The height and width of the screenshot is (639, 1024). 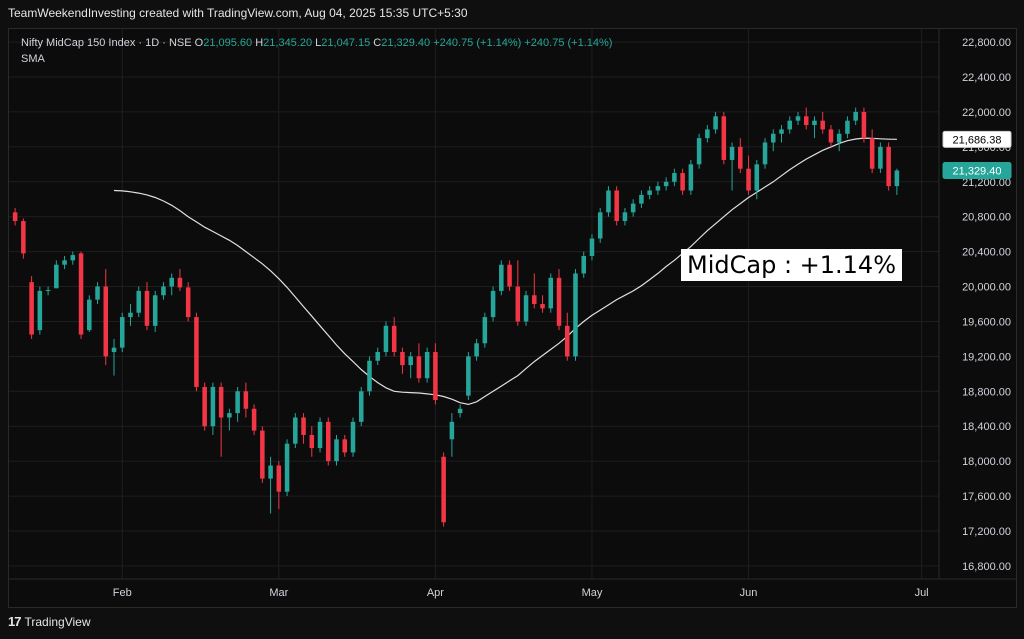 I want to click on tradingview-brand: TradingView, so click(x=57, y=621).